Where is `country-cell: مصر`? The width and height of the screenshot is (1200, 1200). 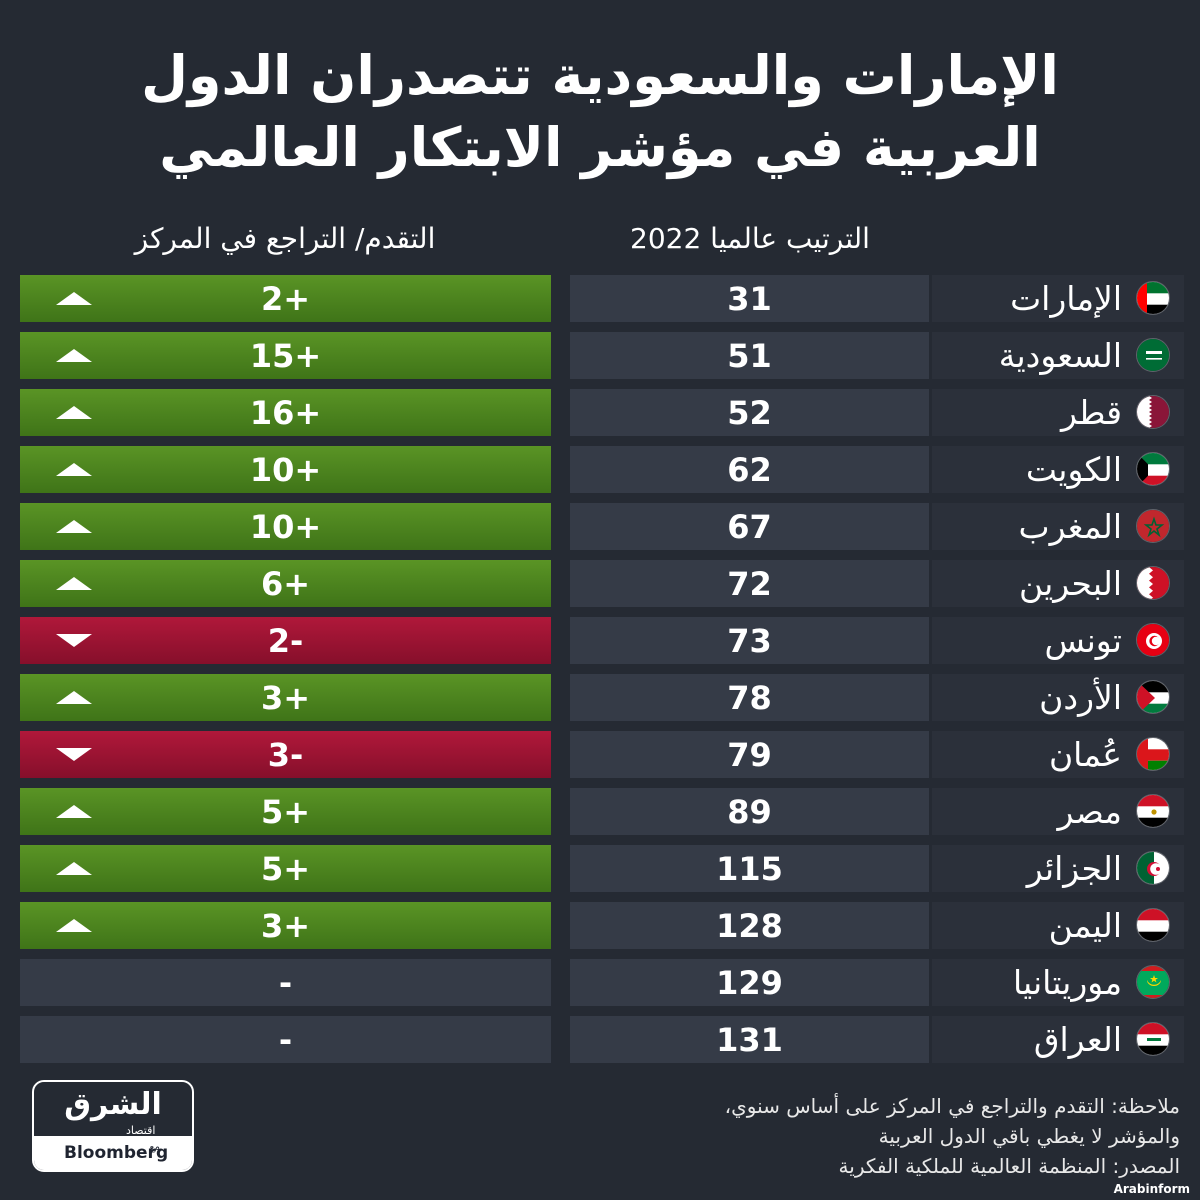 country-cell: مصر is located at coordinates (1058, 811).